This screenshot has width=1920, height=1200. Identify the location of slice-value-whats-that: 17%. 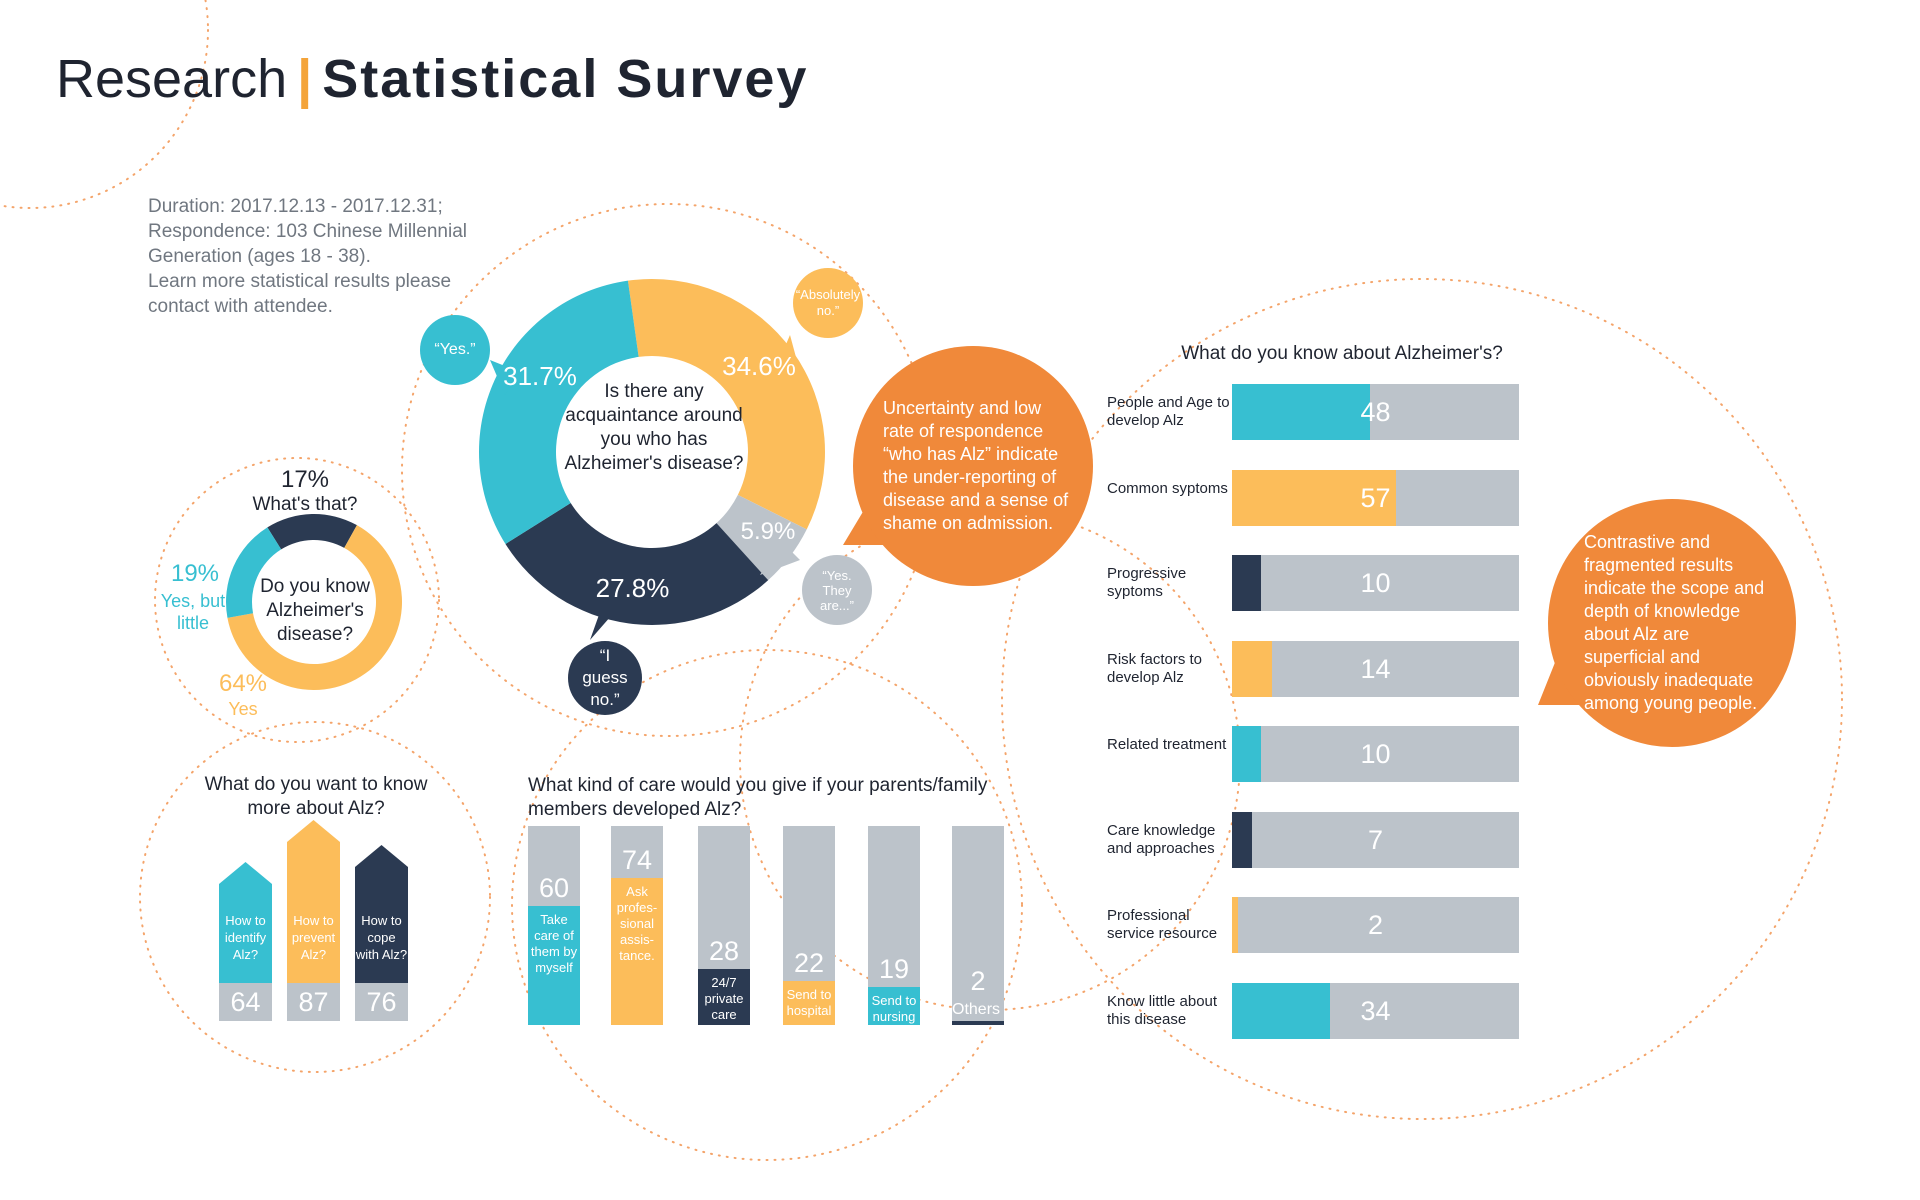
(305, 479).